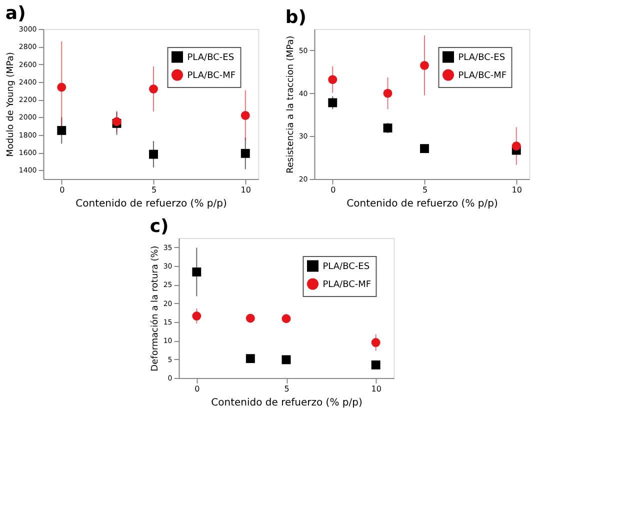 The image size is (641, 512). I want to click on y-axis-title: Resistencia a la traccion (MPa), so click(291, 105).